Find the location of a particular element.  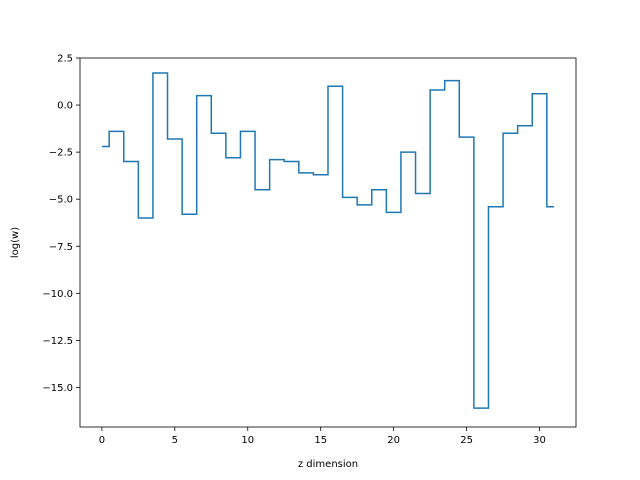

y-tick-label: 2.5 is located at coordinates (65, 59).